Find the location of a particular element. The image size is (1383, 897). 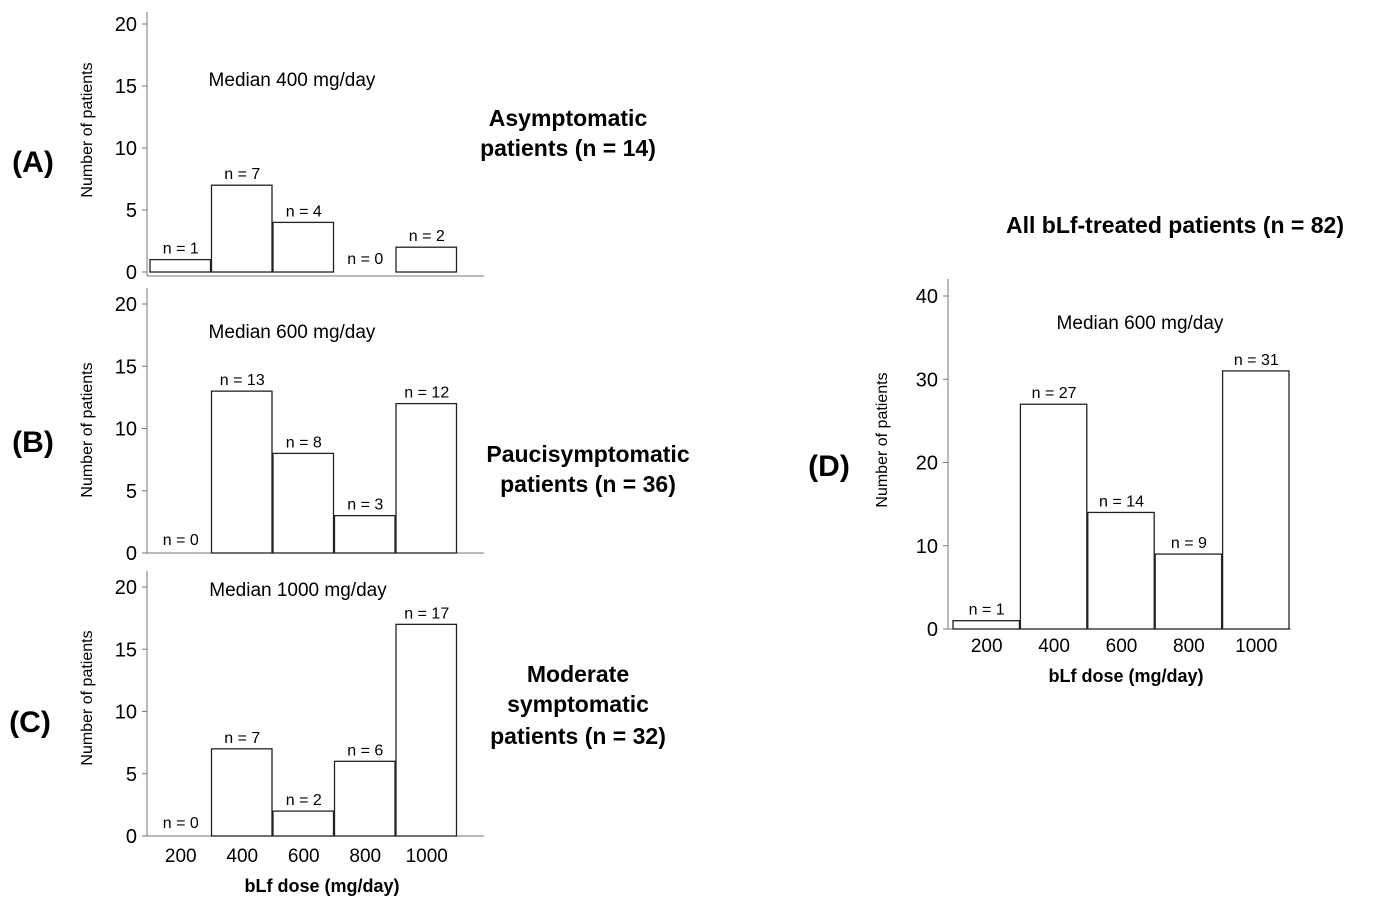

y-tick-label-a-2: 10 is located at coordinates (126, 149).